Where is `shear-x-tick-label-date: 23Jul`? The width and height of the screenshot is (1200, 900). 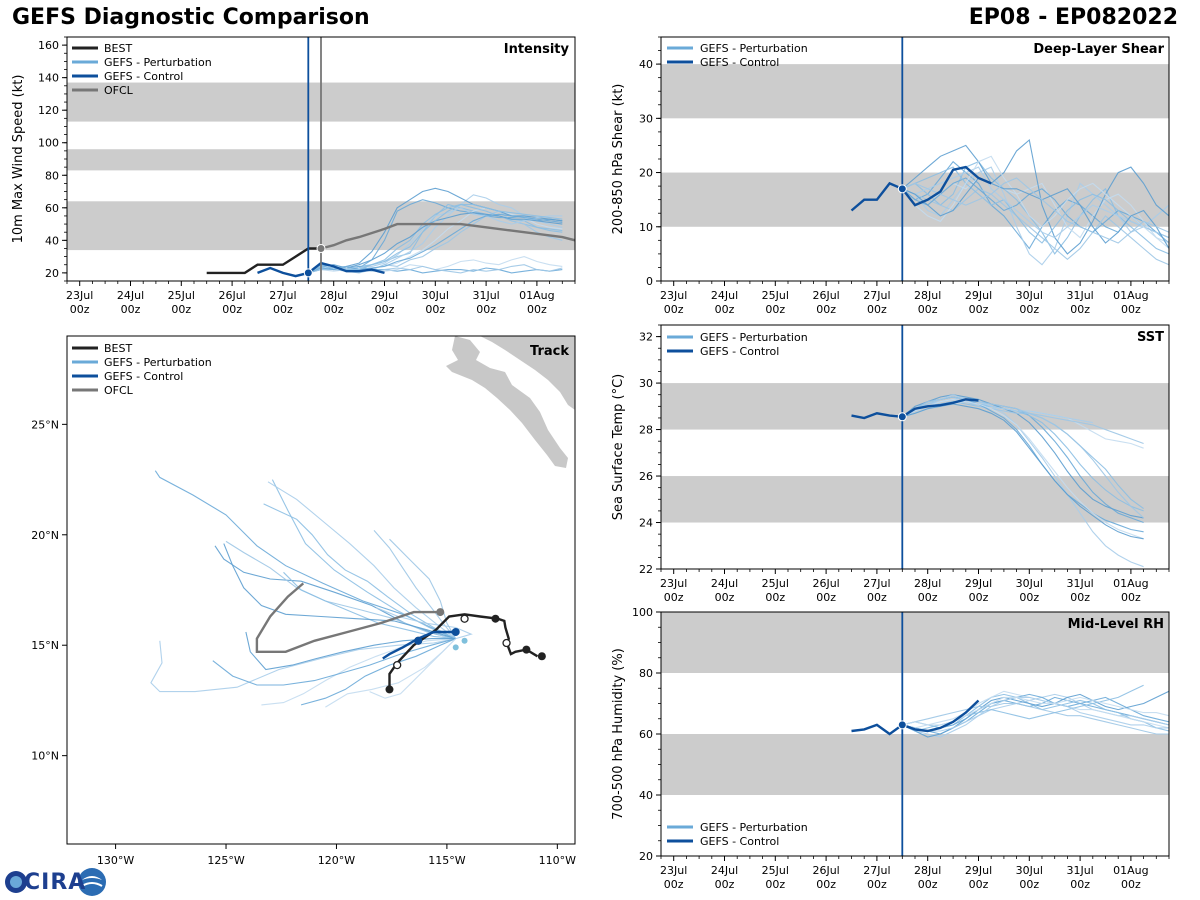
shear-x-tick-label-date: 23Jul is located at coordinates (673, 295).